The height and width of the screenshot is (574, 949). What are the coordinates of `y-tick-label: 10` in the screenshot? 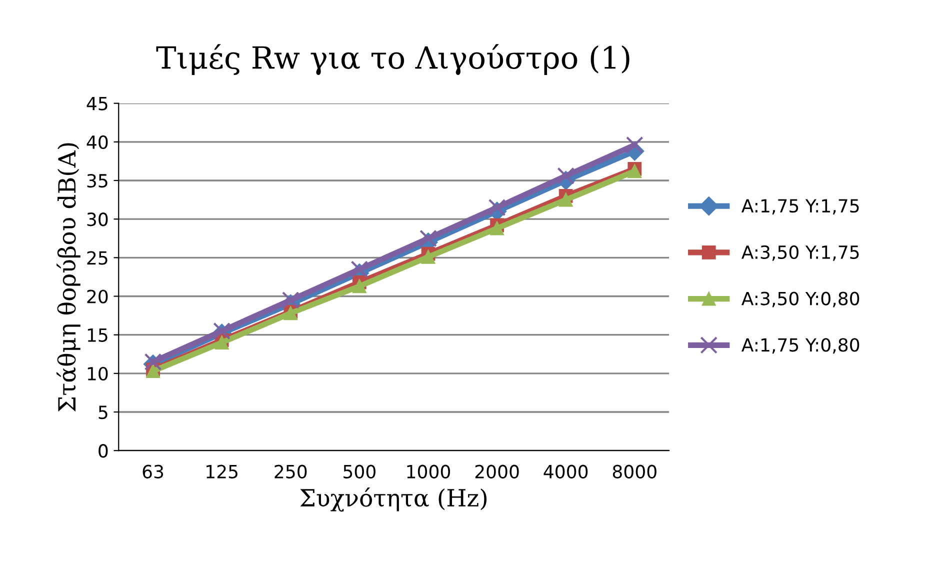 It's located at (98, 373).